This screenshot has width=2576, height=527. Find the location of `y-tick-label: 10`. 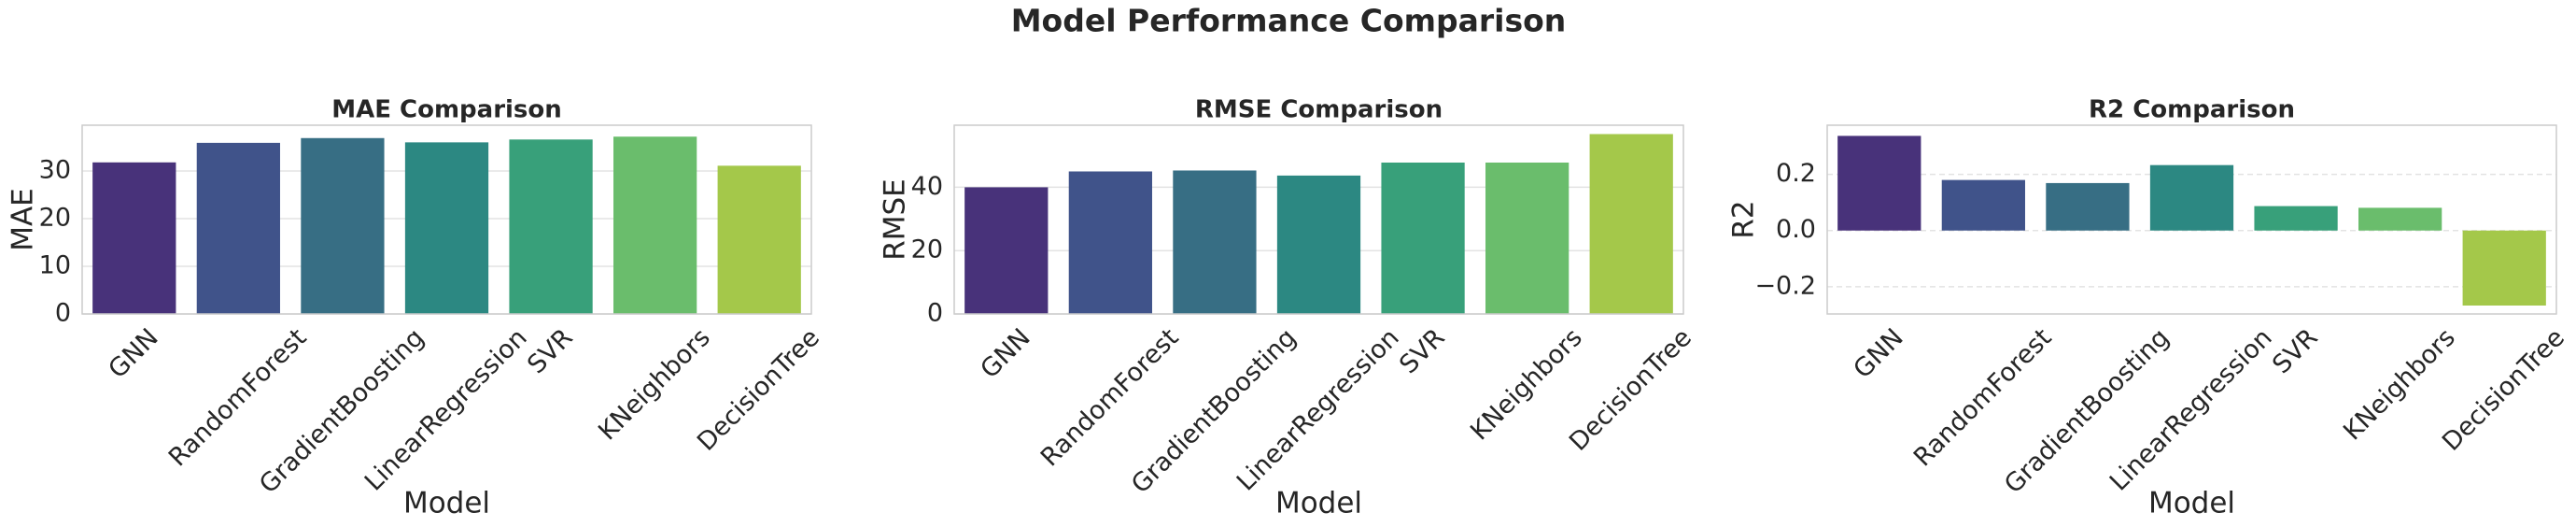

y-tick-label: 10 is located at coordinates (55, 265).